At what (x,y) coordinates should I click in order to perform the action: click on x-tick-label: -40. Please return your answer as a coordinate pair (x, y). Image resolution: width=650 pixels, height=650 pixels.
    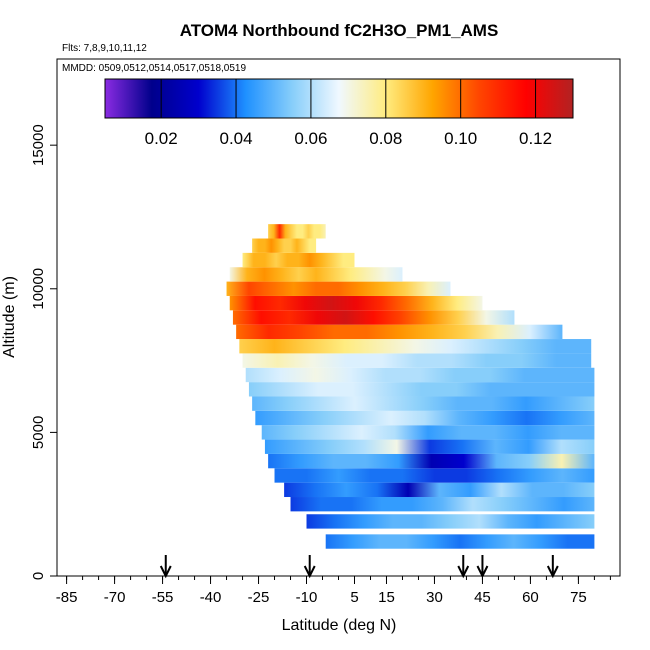
    Looking at the image, I should click on (211, 597).